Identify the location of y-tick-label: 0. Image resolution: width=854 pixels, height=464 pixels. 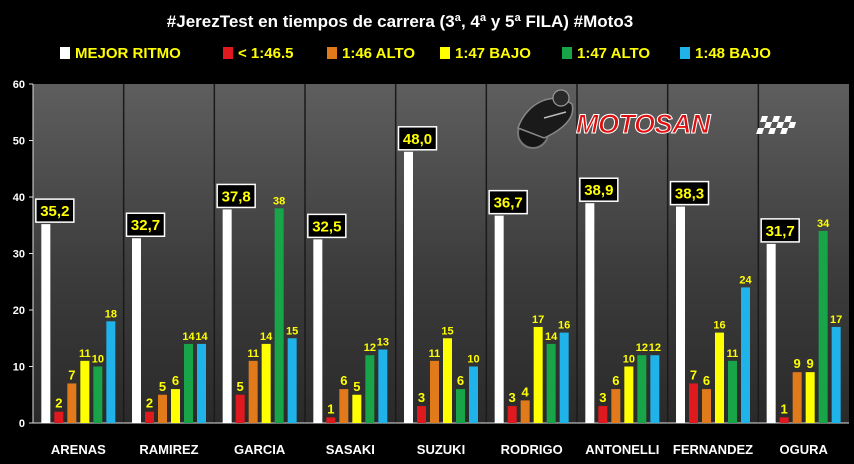
(22, 424).